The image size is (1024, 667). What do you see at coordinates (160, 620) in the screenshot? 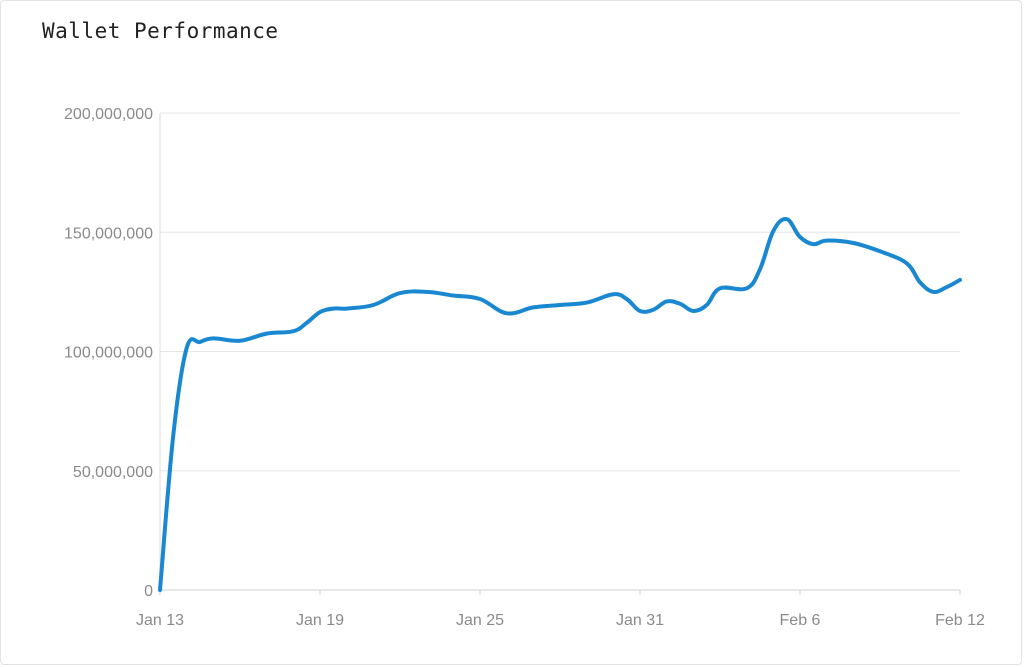
I see `x-tick-label: Jan 13` at bounding box center [160, 620].